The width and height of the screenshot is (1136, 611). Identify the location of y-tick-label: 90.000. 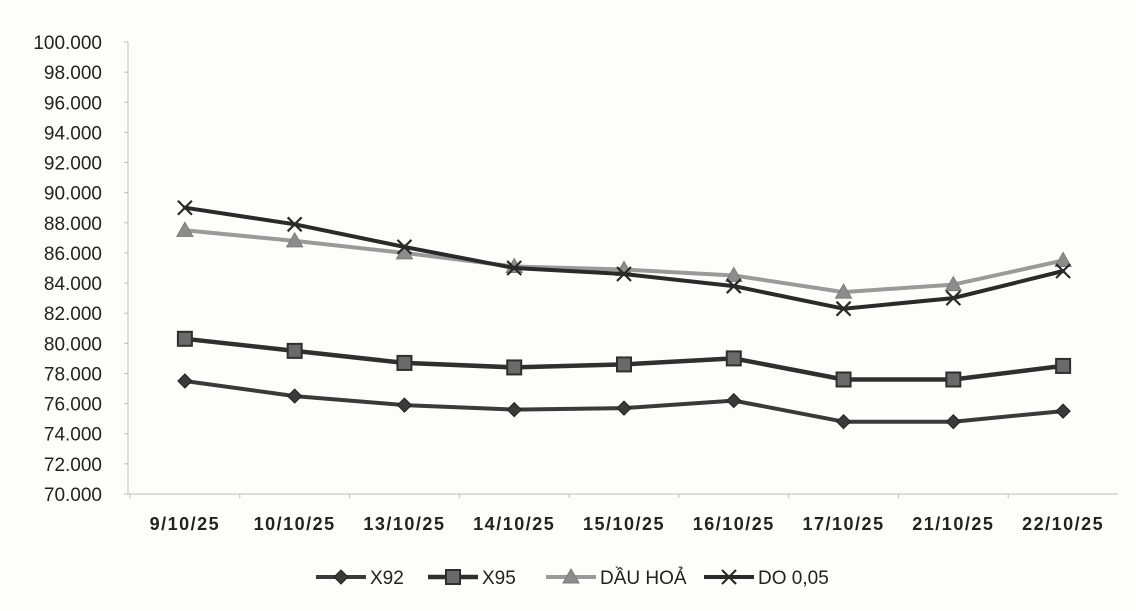
(73, 194).